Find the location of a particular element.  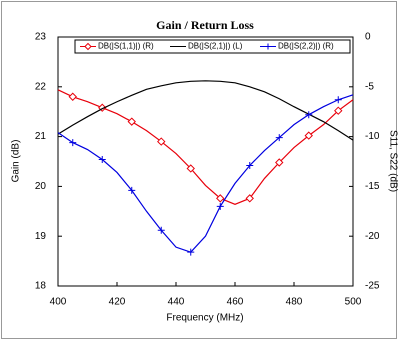

x-tick-label: 480 is located at coordinates (294, 302).